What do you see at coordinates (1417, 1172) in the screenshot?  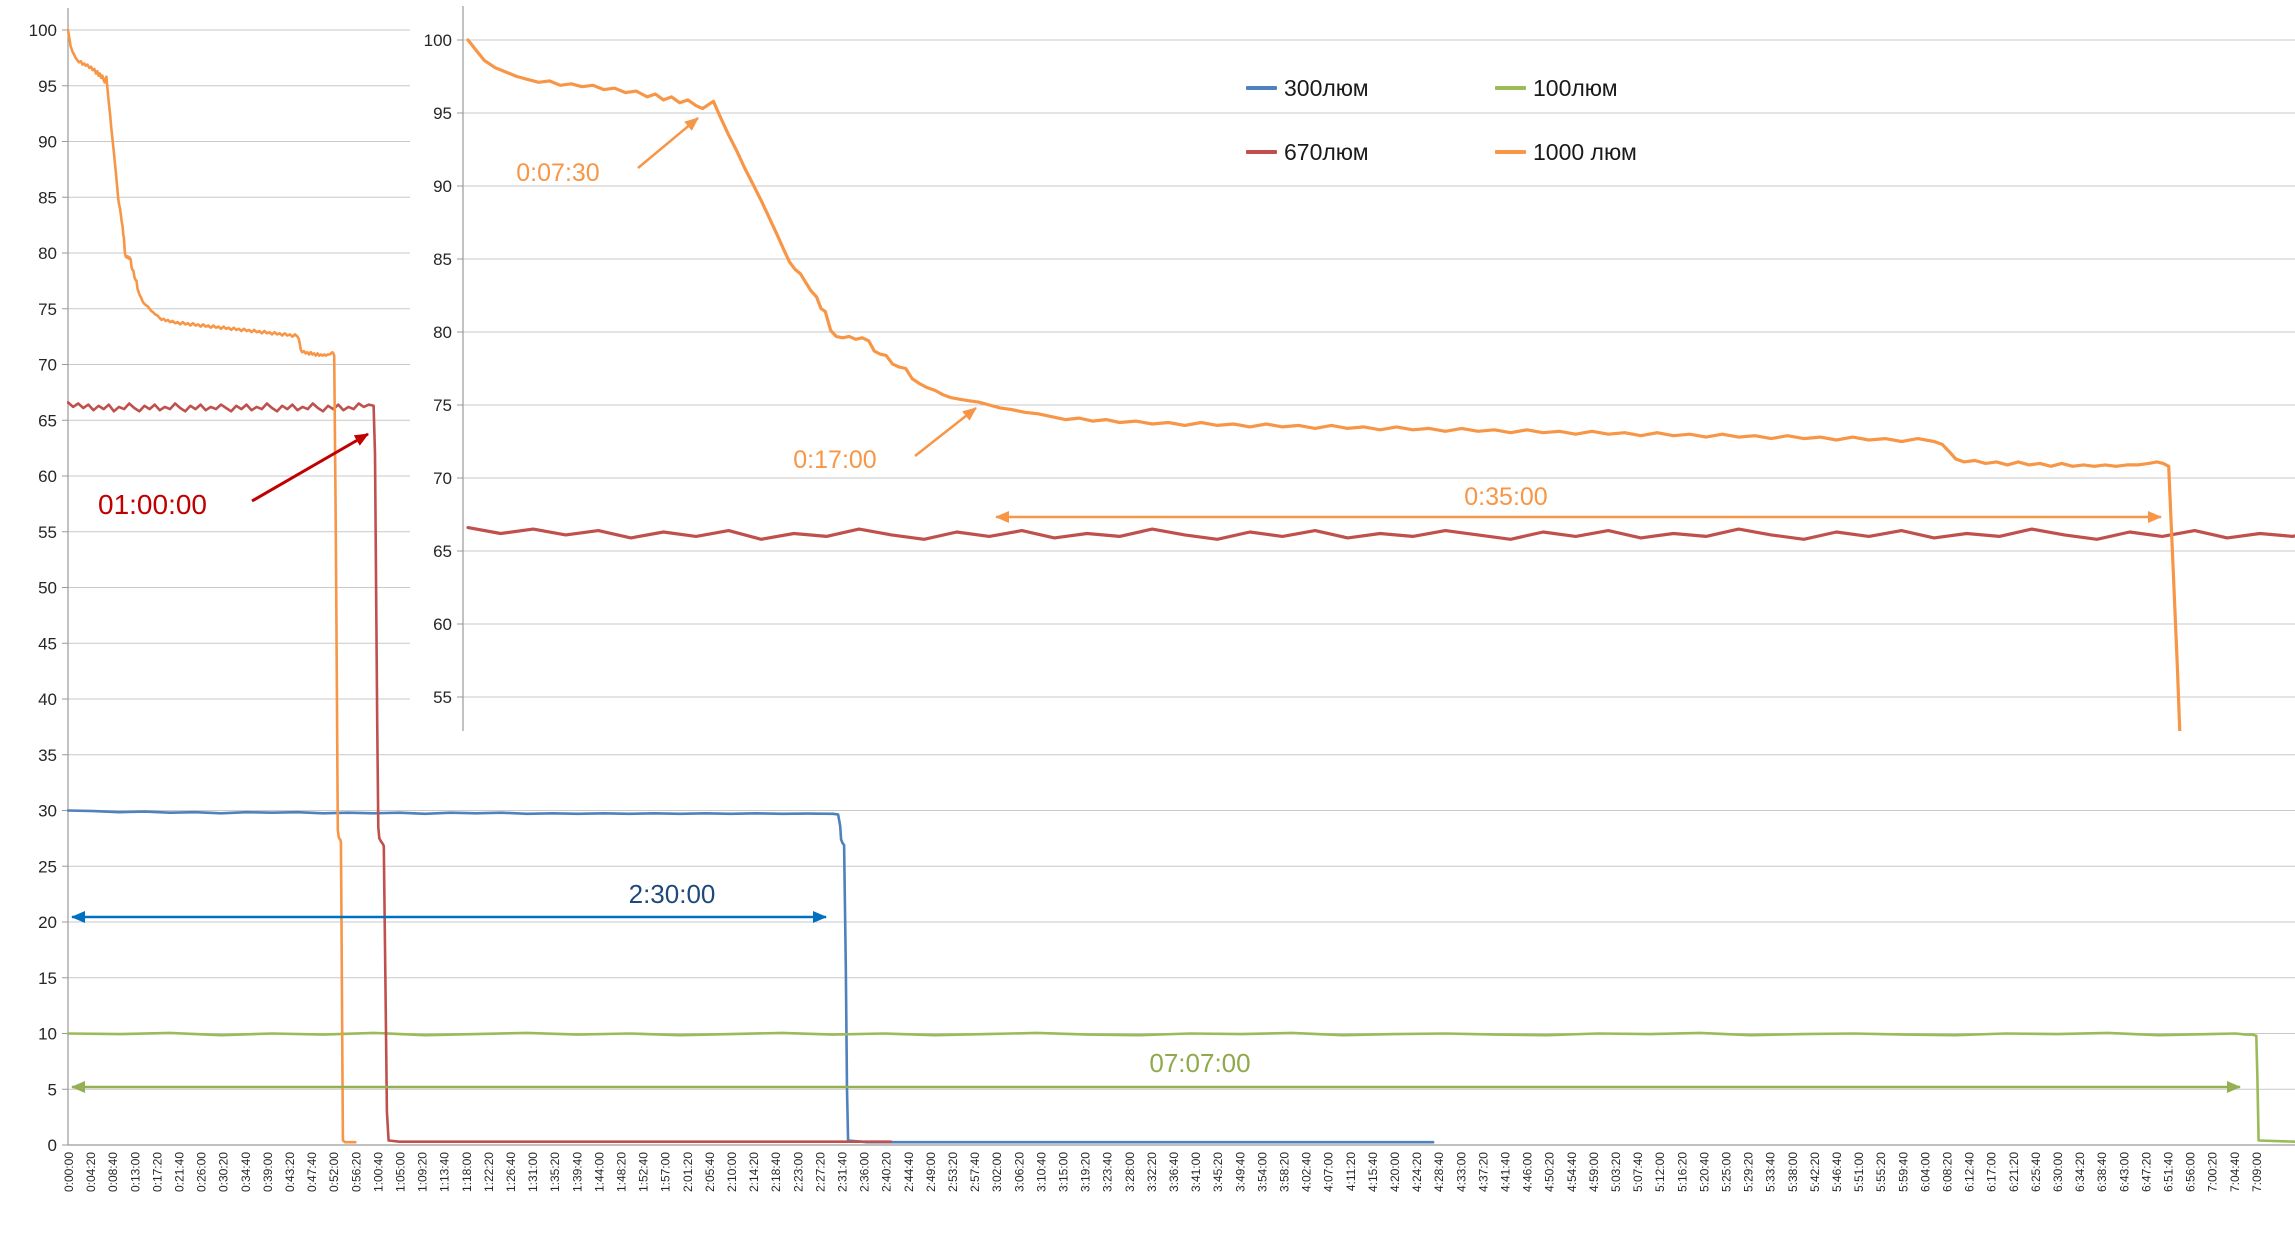 I see `main-x-axis-label: 4:24:20` at bounding box center [1417, 1172].